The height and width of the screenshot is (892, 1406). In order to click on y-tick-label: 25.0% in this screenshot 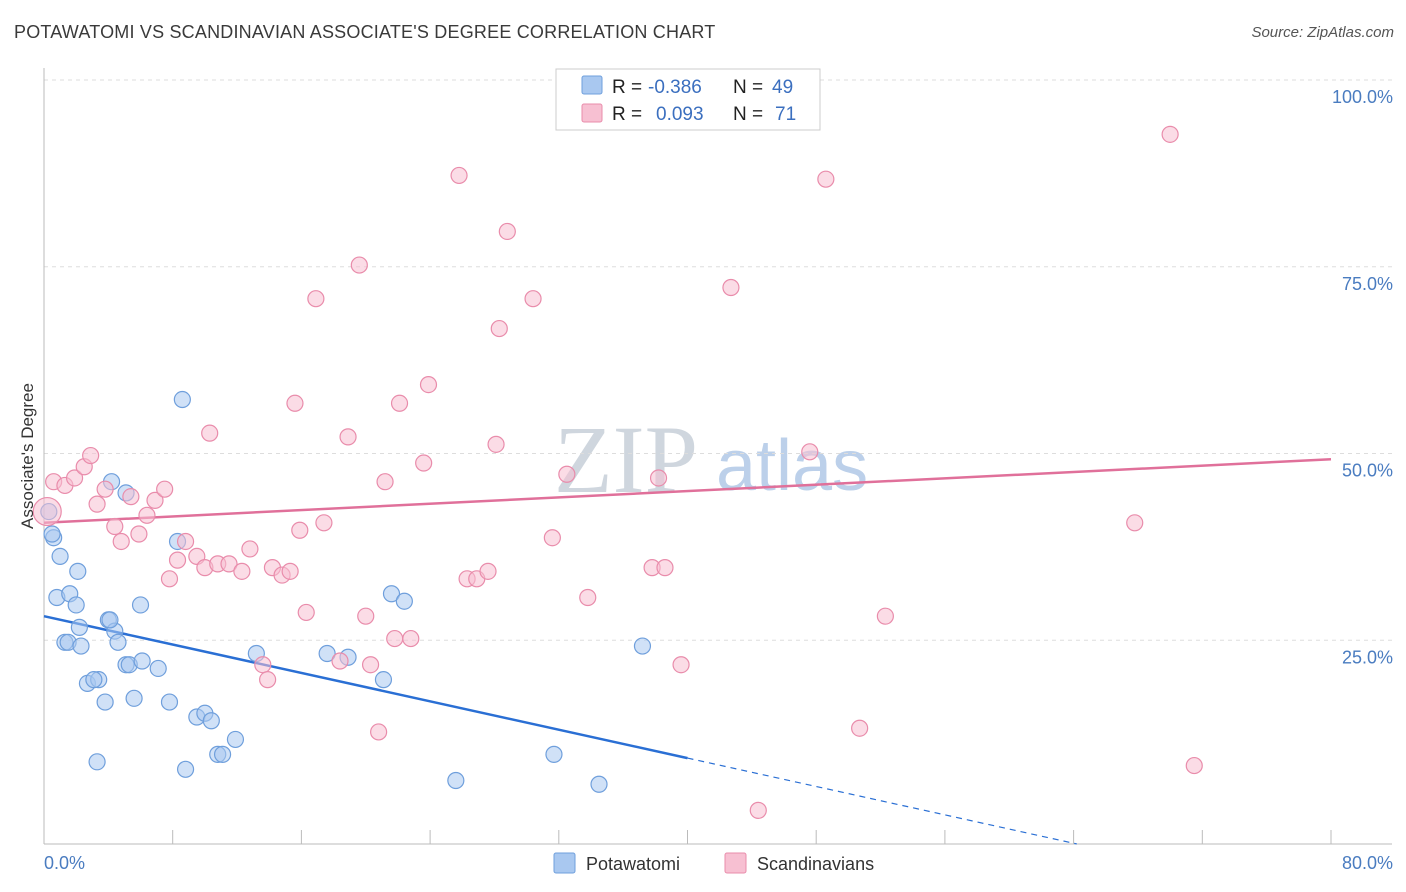, I will do `click(1367, 657)`.